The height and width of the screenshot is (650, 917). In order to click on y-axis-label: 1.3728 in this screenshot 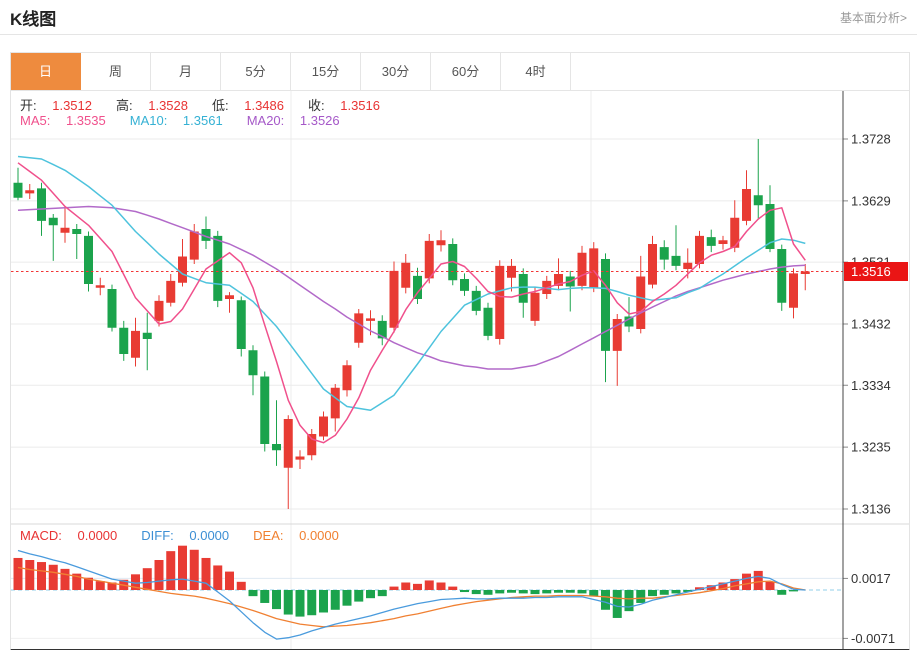, I will do `click(871, 139)`.